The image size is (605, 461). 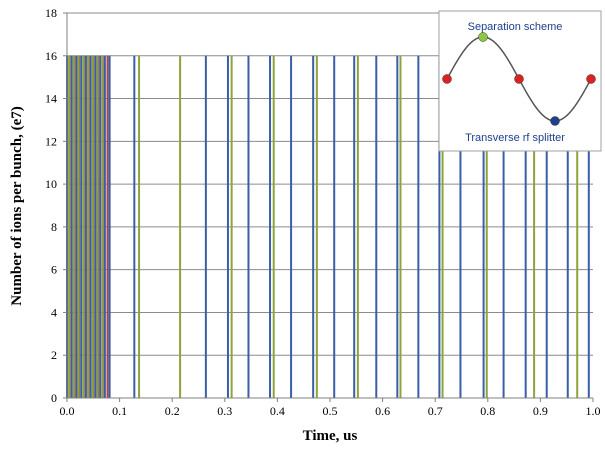 I want to click on y-tick-label: 2, so click(x=54, y=355).